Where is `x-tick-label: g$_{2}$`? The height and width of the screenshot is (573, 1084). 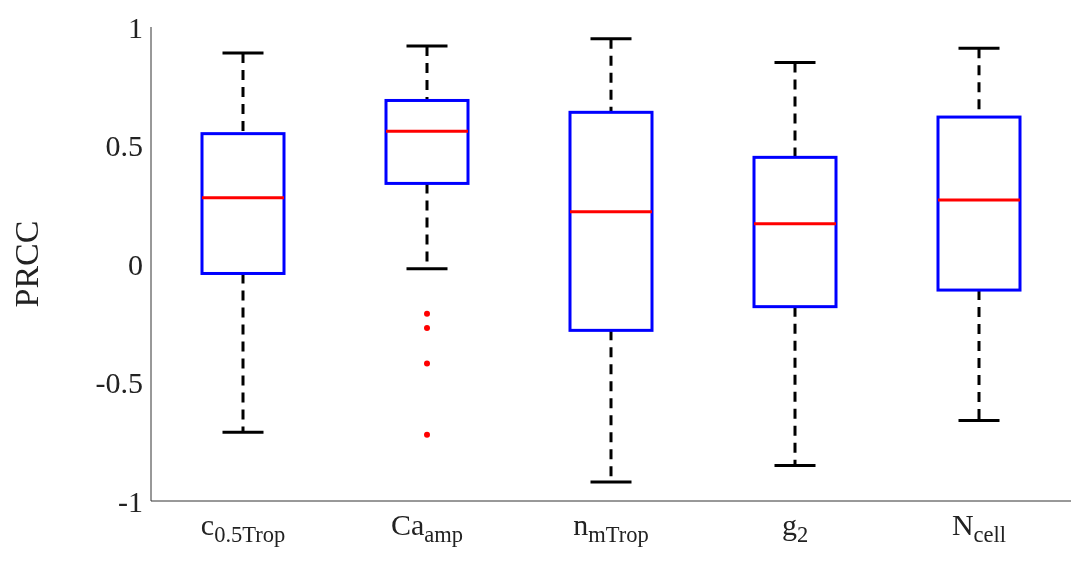 x-tick-label: g$_{2}$ is located at coordinates (795, 527).